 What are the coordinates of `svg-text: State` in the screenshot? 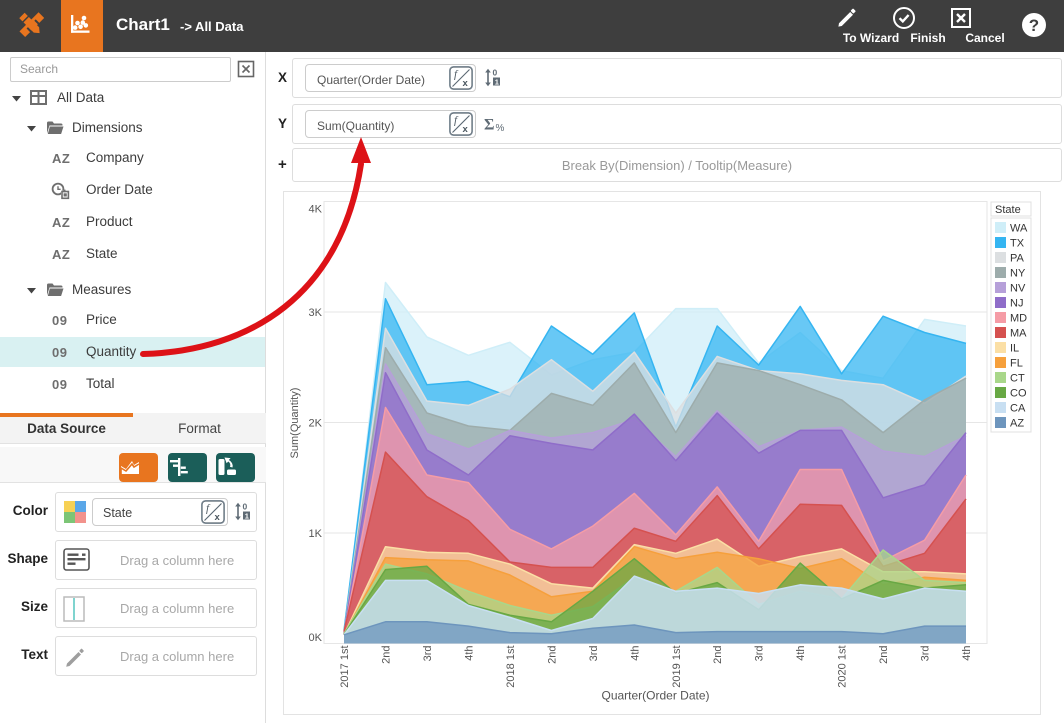 It's located at (1008, 210).